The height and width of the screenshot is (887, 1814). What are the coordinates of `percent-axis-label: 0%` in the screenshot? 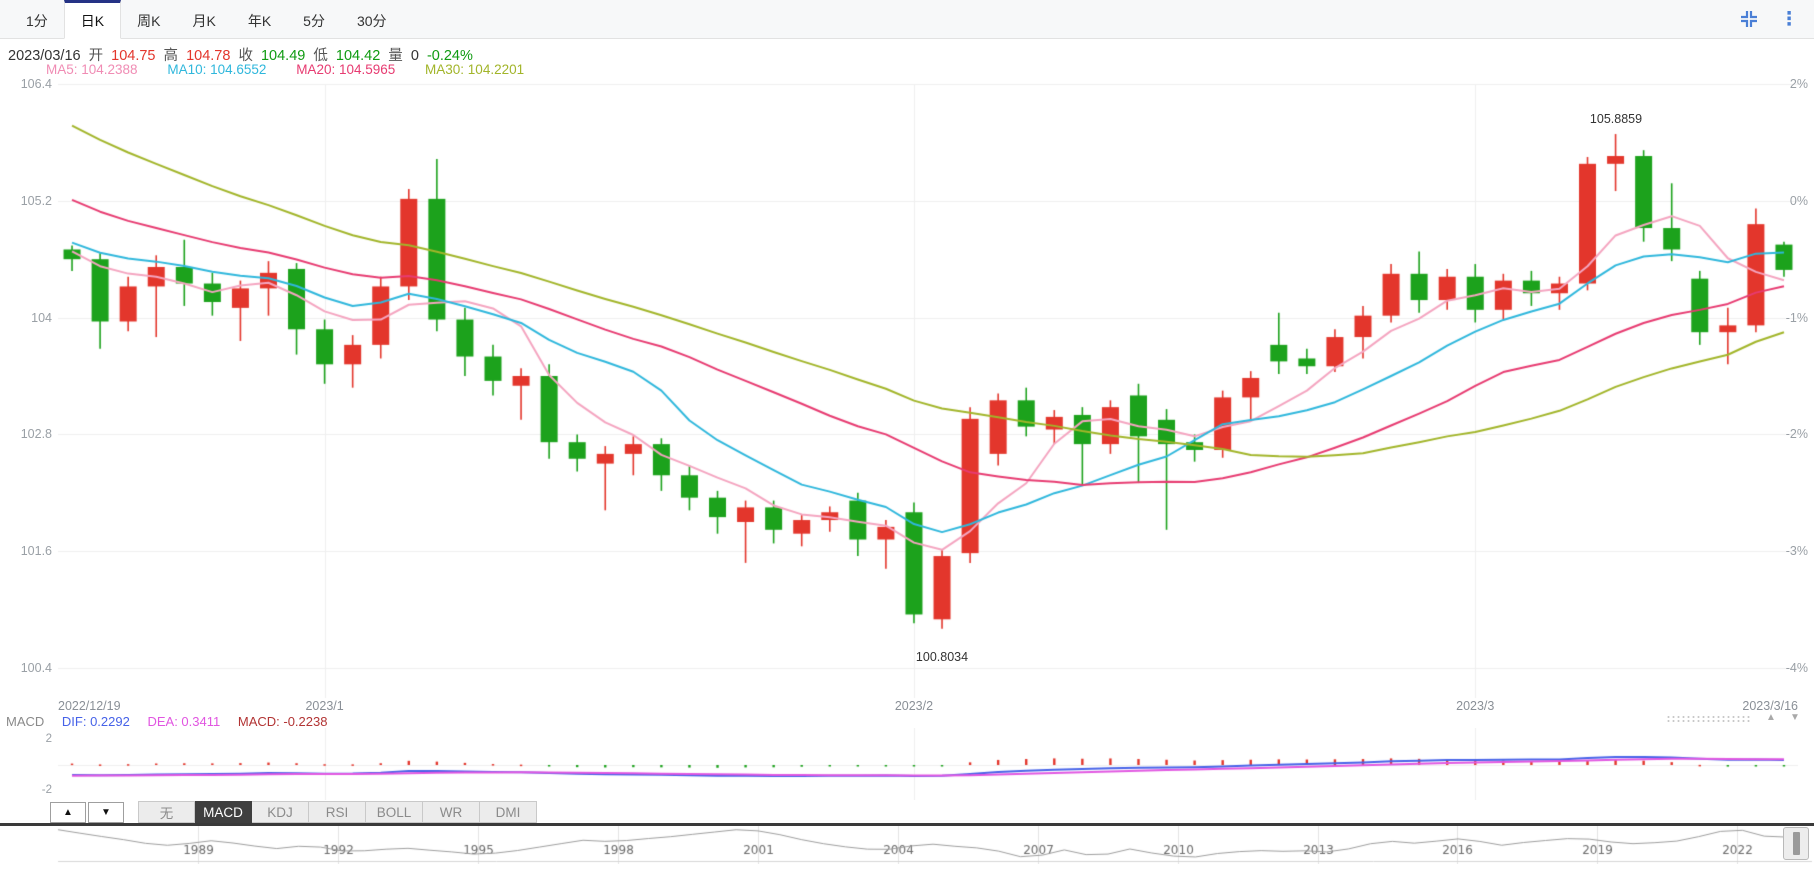 It's located at (1798, 200).